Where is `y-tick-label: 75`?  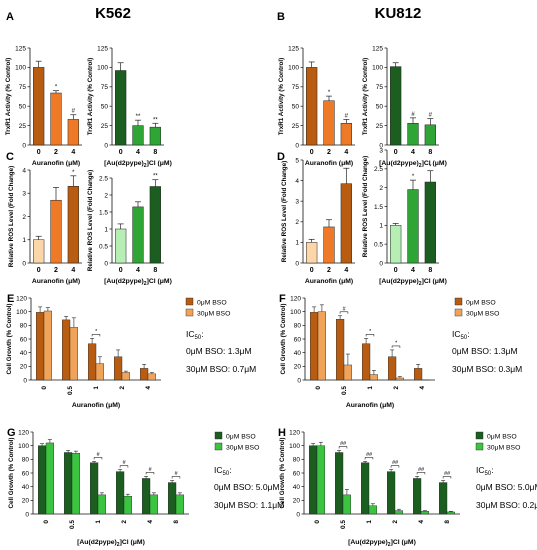
y-tick-label: 75 is located at coordinates (296, 87).